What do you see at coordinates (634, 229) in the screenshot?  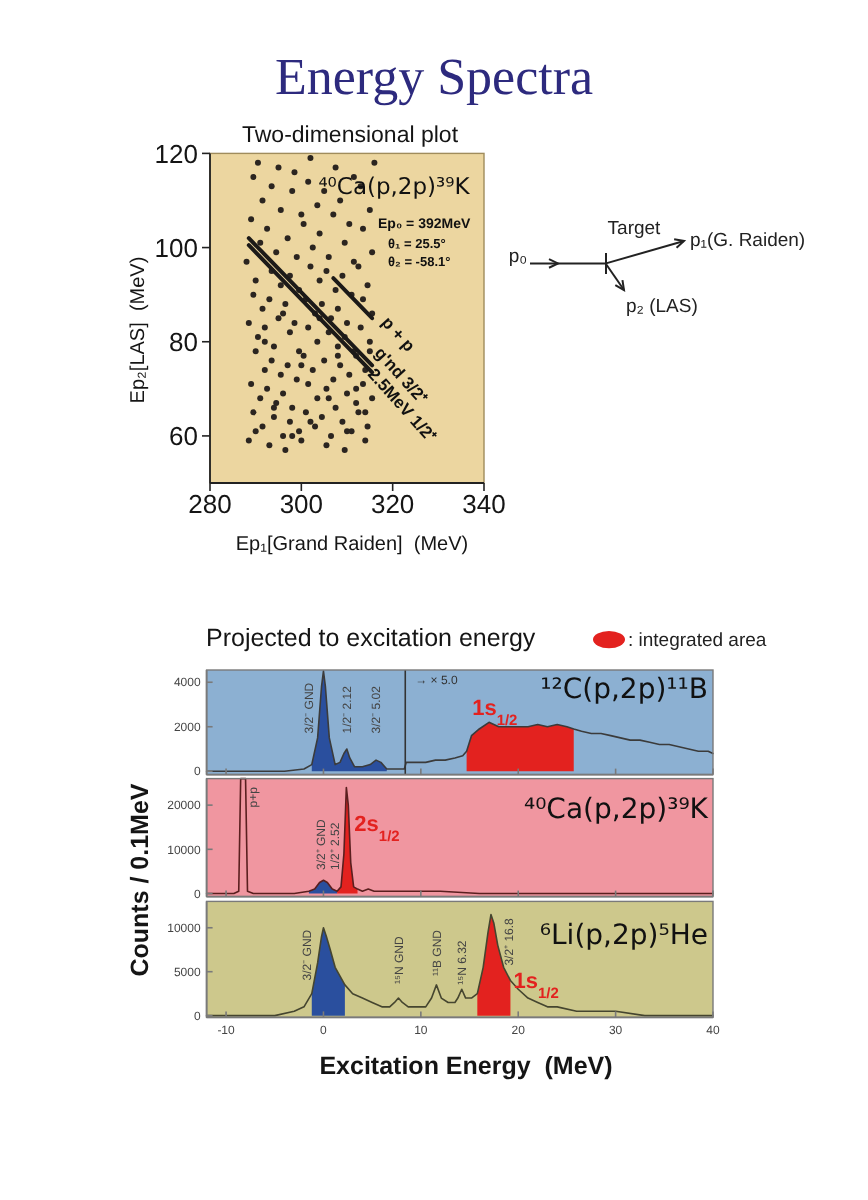 I see `text: Target` at bounding box center [634, 229].